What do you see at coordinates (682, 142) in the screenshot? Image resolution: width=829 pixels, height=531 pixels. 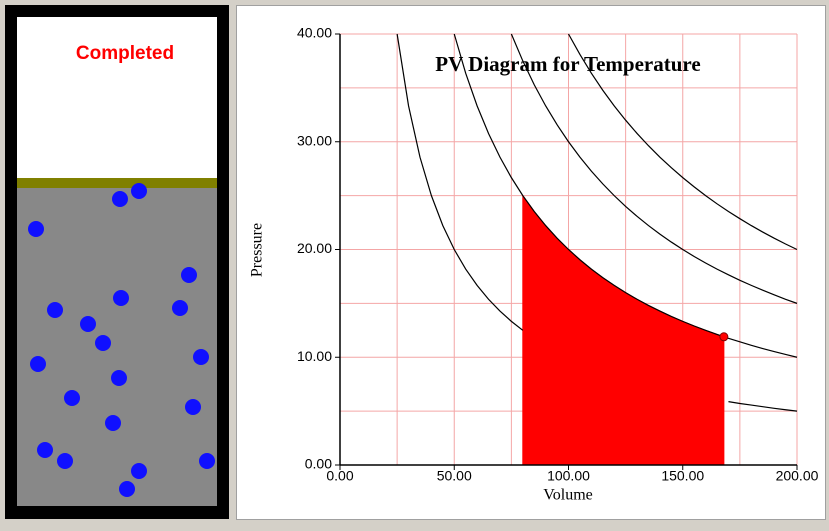 I see `isotherm` at bounding box center [682, 142].